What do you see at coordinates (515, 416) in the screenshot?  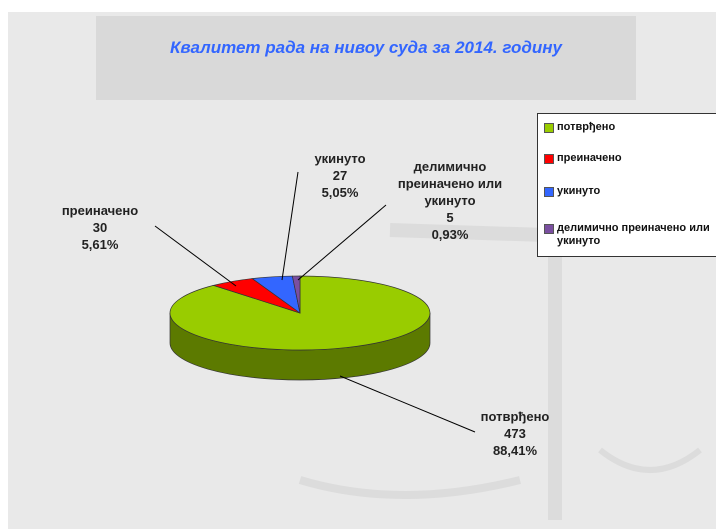 I see `label-category: потврђено` at bounding box center [515, 416].